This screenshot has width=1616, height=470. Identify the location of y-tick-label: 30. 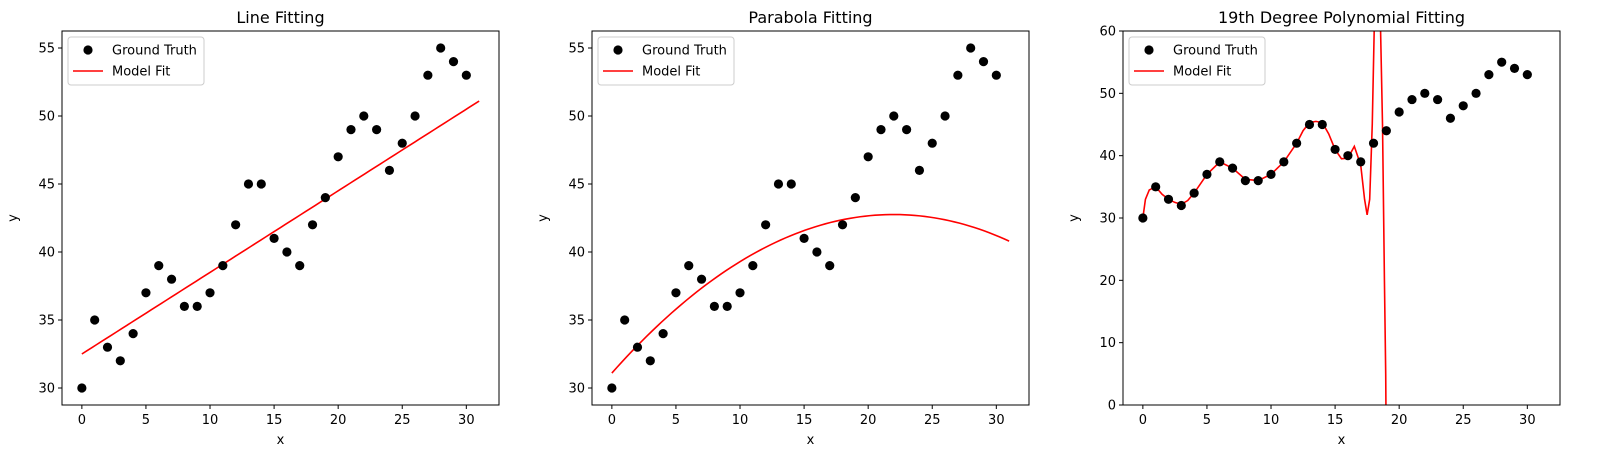
(46, 389).